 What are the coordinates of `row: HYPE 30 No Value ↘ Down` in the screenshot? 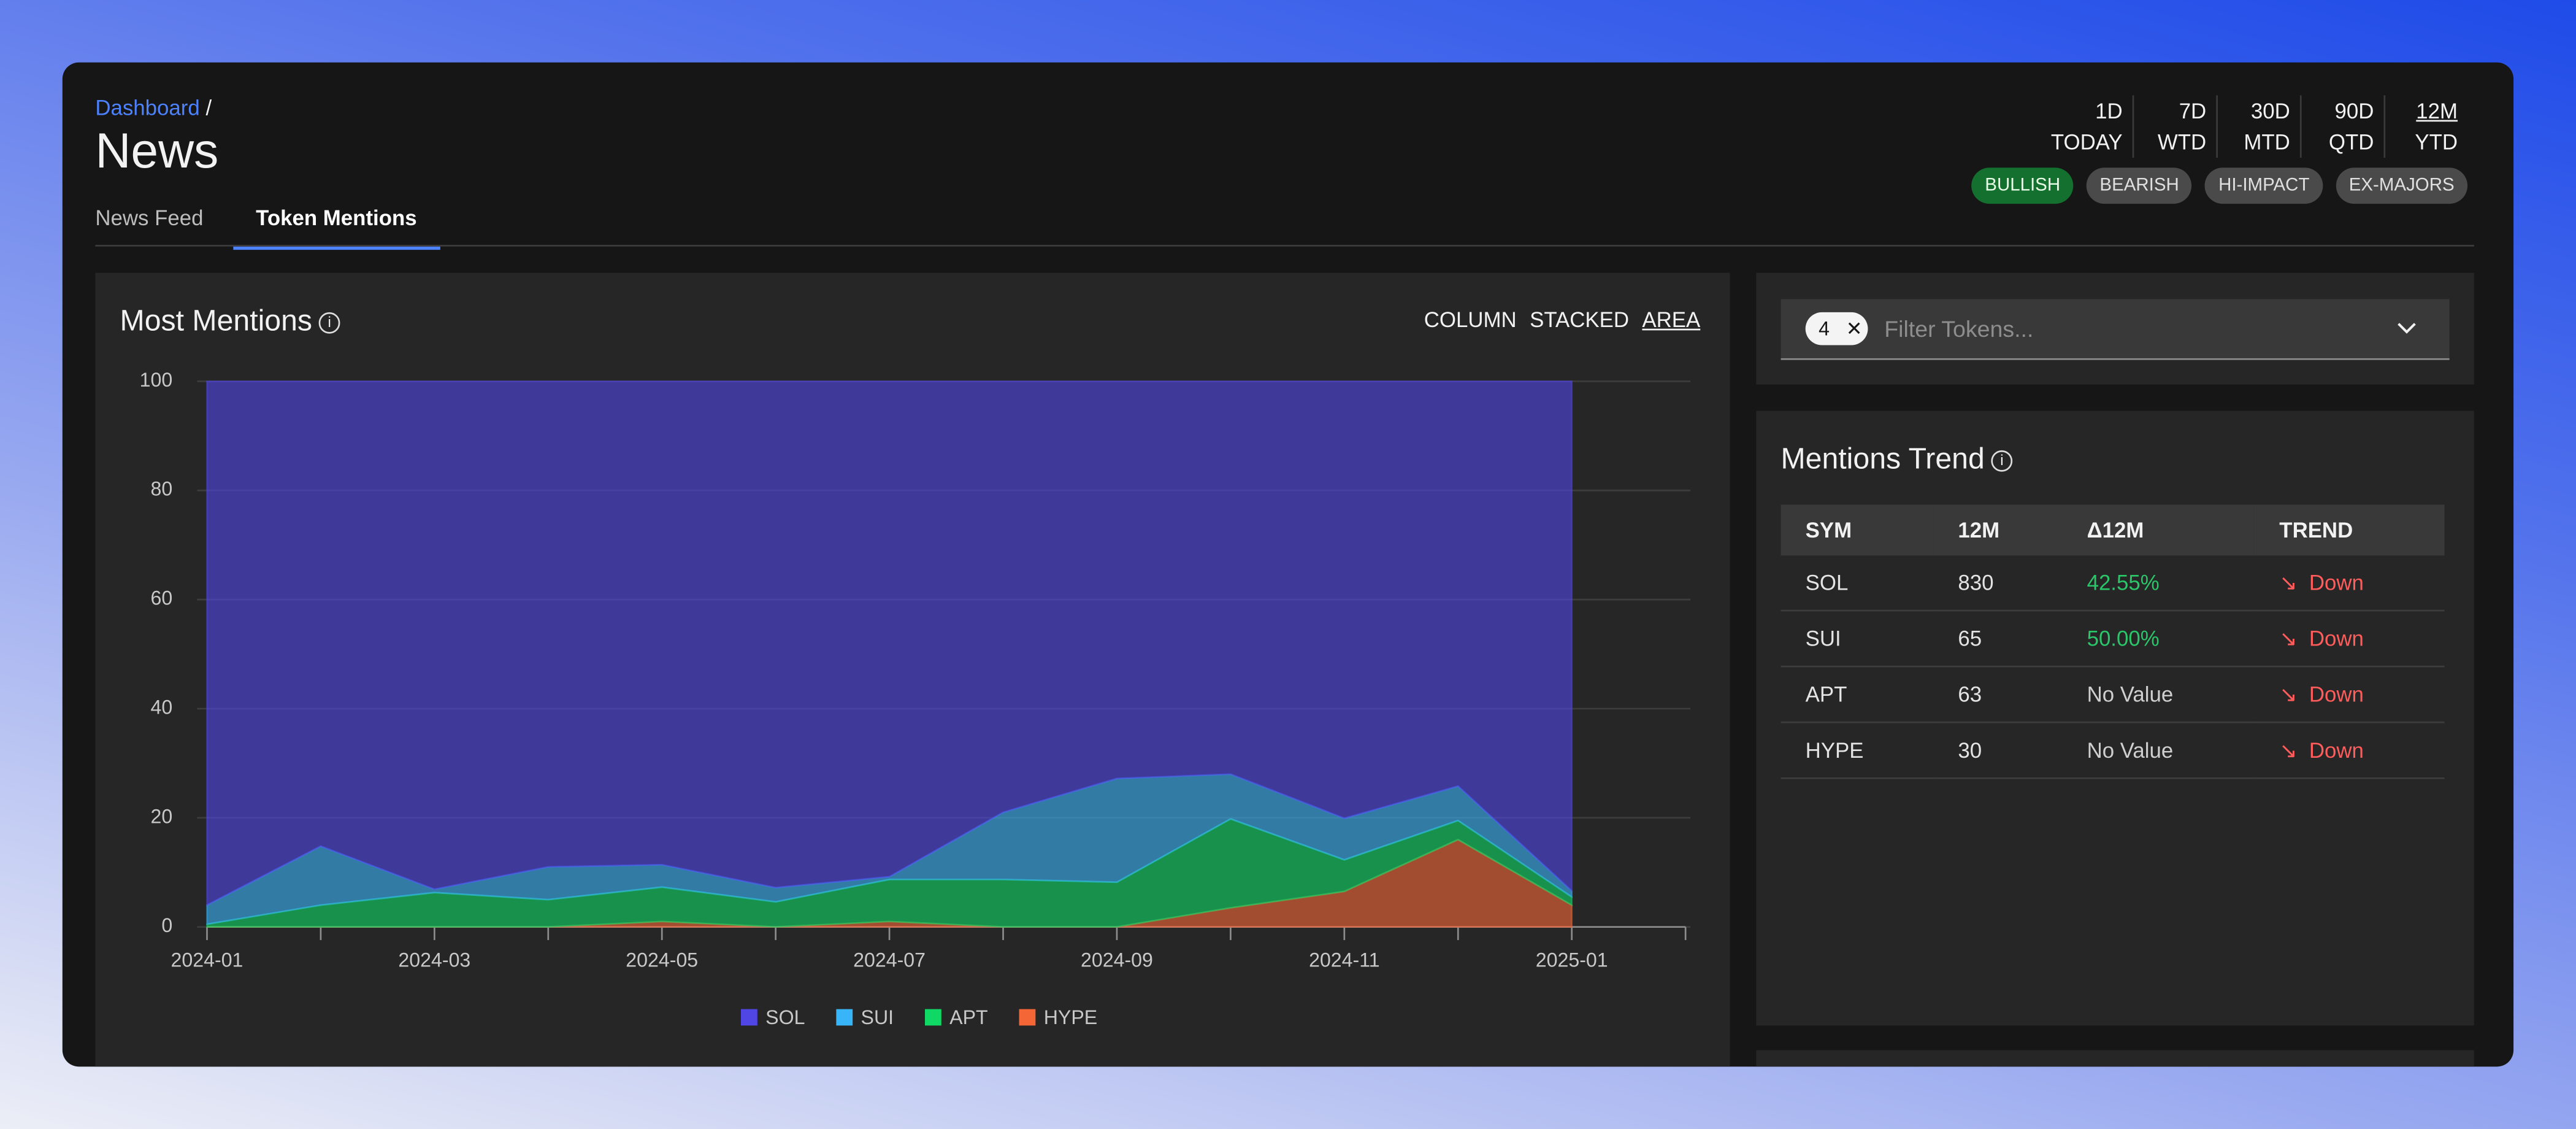 It's located at (2113, 750).